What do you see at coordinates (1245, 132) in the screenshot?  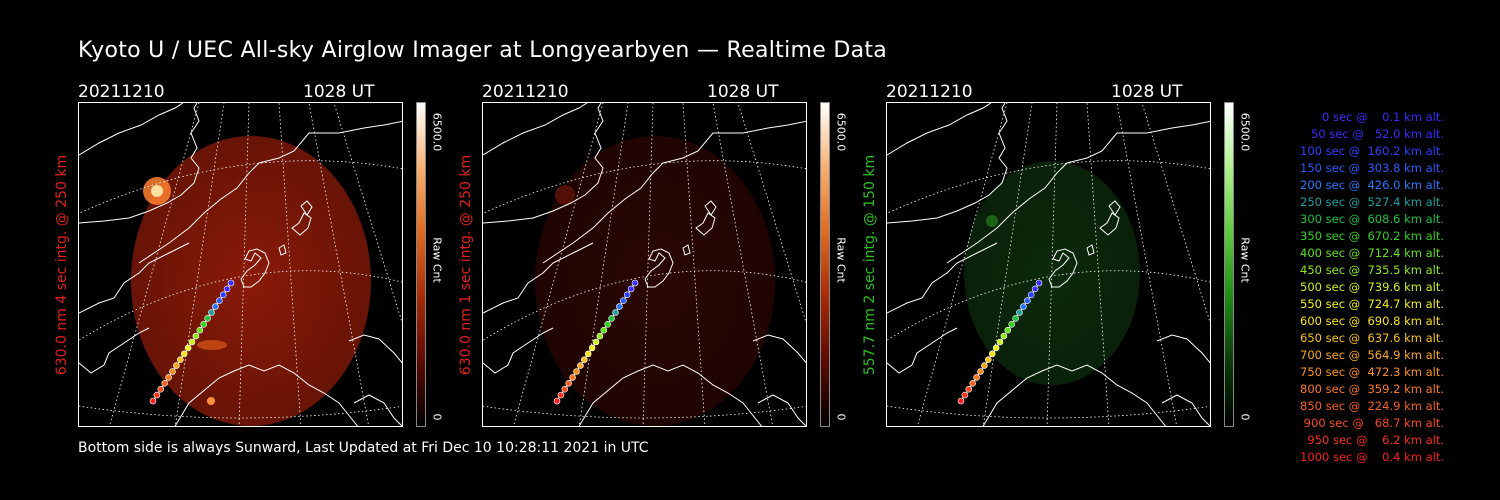 I see `colorbar-max: 6500.0` at bounding box center [1245, 132].